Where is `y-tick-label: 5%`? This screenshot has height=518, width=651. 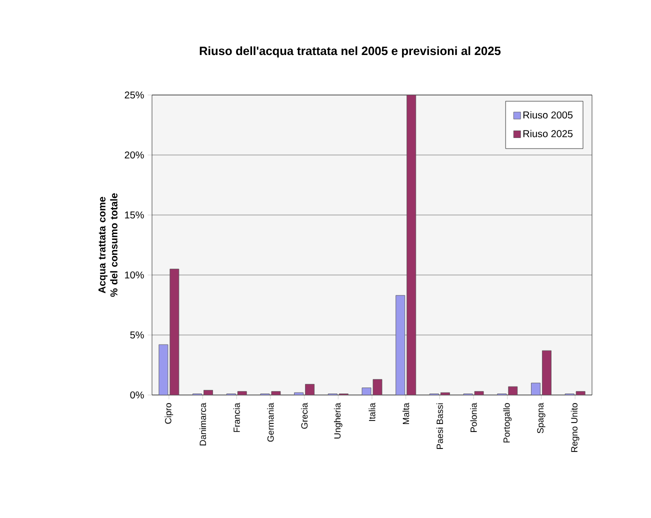
y-tick-label: 5% is located at coordinates (137, 334).